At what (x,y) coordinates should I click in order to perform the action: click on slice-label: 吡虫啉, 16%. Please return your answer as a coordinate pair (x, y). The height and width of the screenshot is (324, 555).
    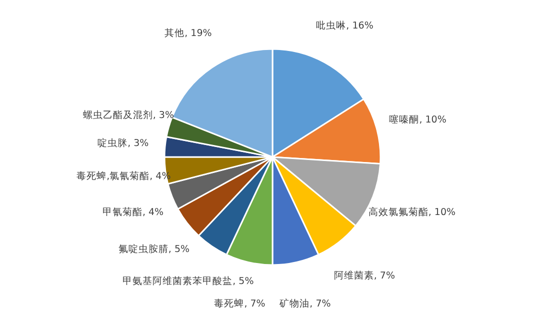
    Looking at the image, I should click on (345, 26).